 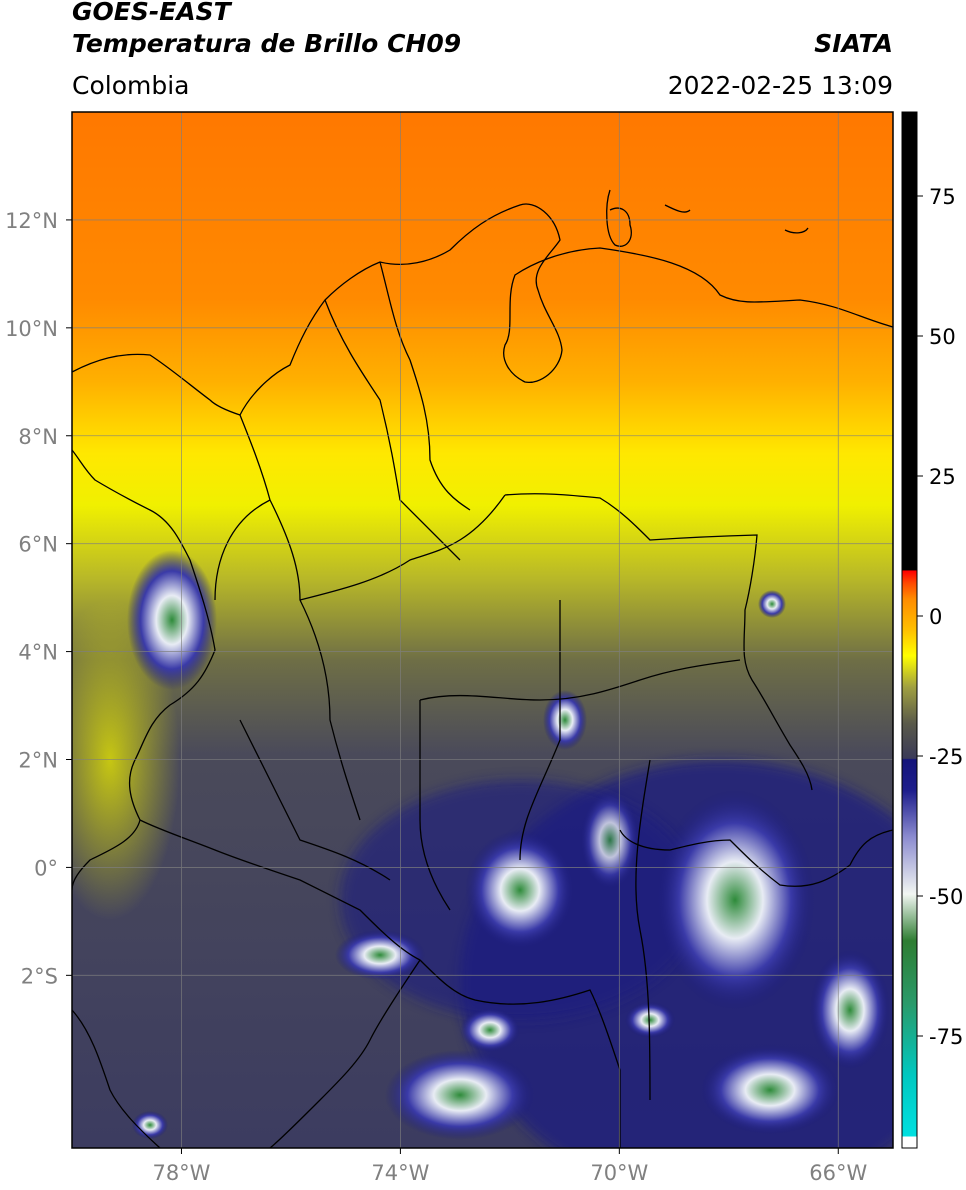 I want to click on lon-tick-label: 70°W, so click(x=619, y=1173).